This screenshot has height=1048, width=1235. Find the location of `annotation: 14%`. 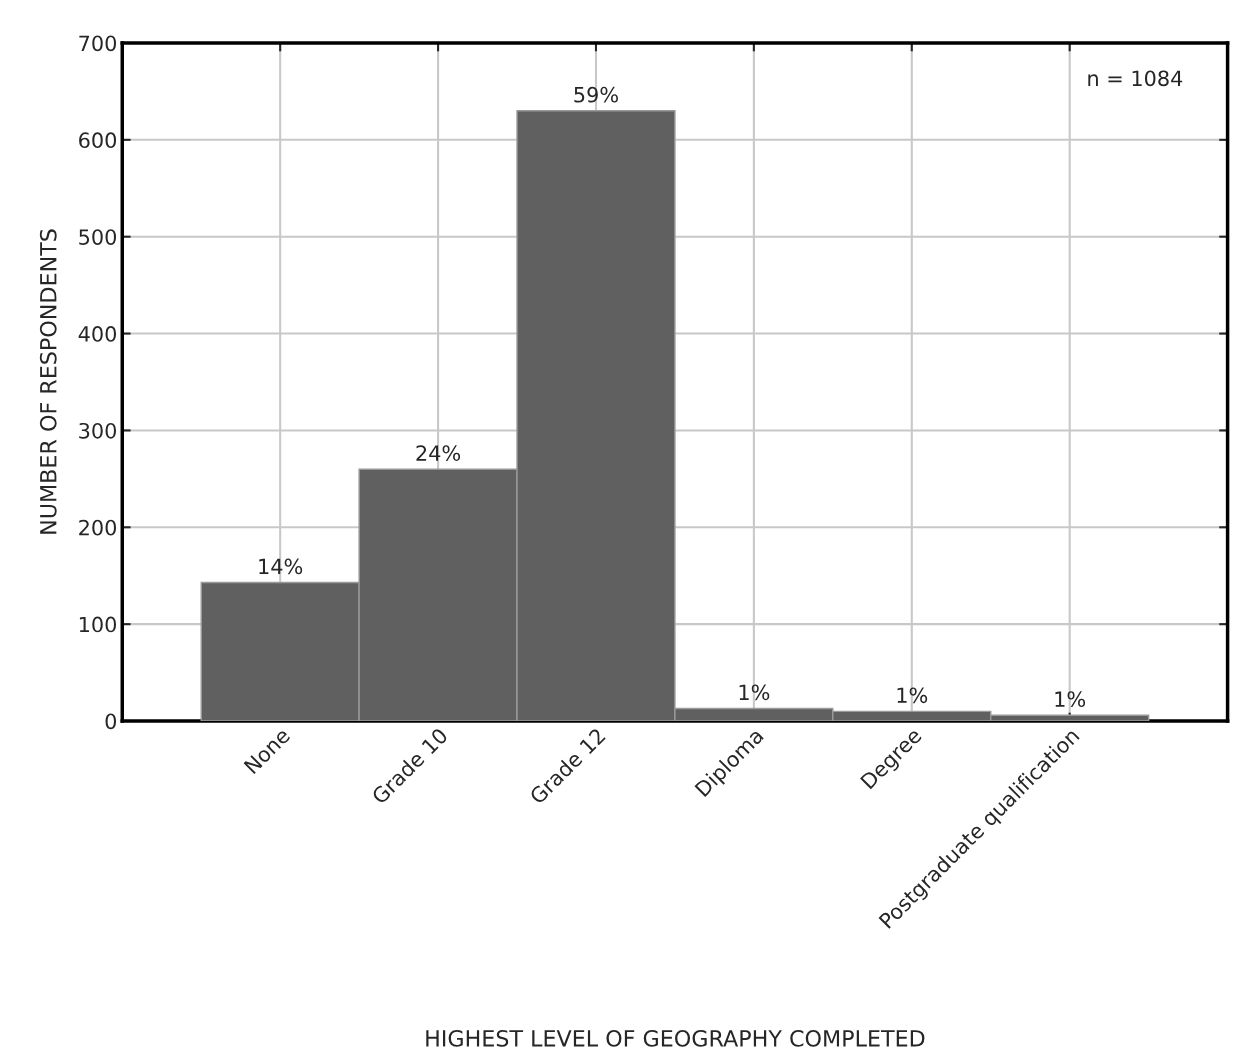

annotation: 14% is located at coordinates (281, 566).